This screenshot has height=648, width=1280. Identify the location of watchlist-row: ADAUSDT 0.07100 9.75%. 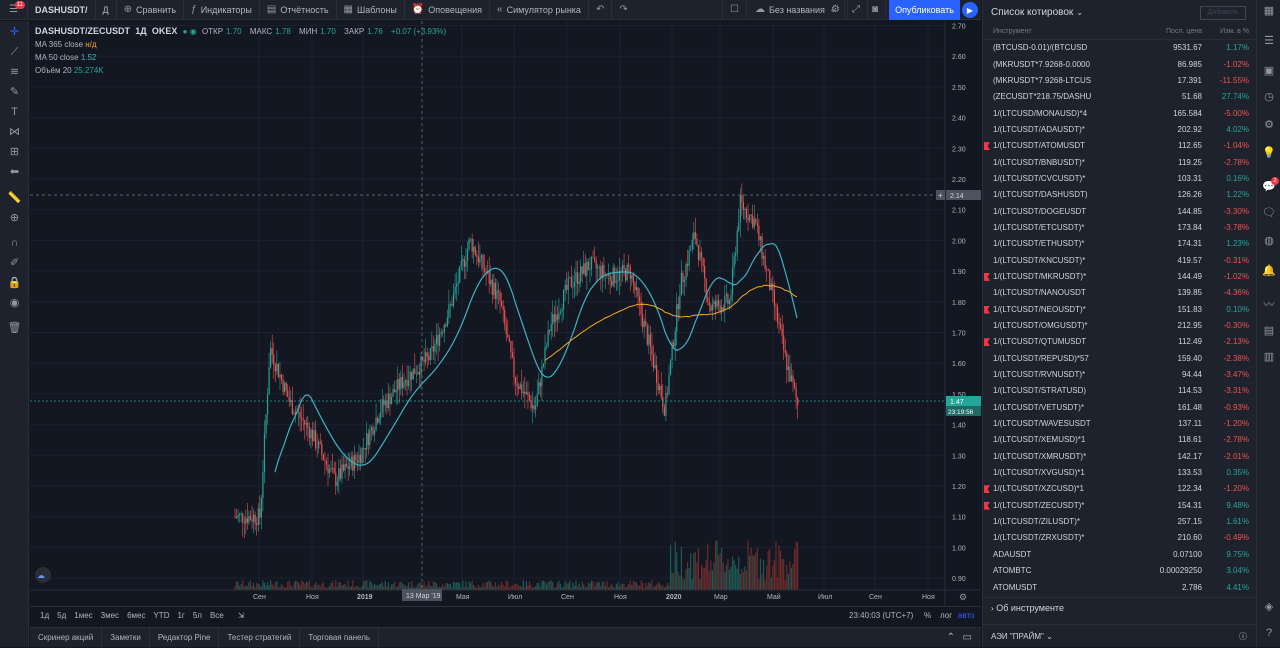
(1119, 555).